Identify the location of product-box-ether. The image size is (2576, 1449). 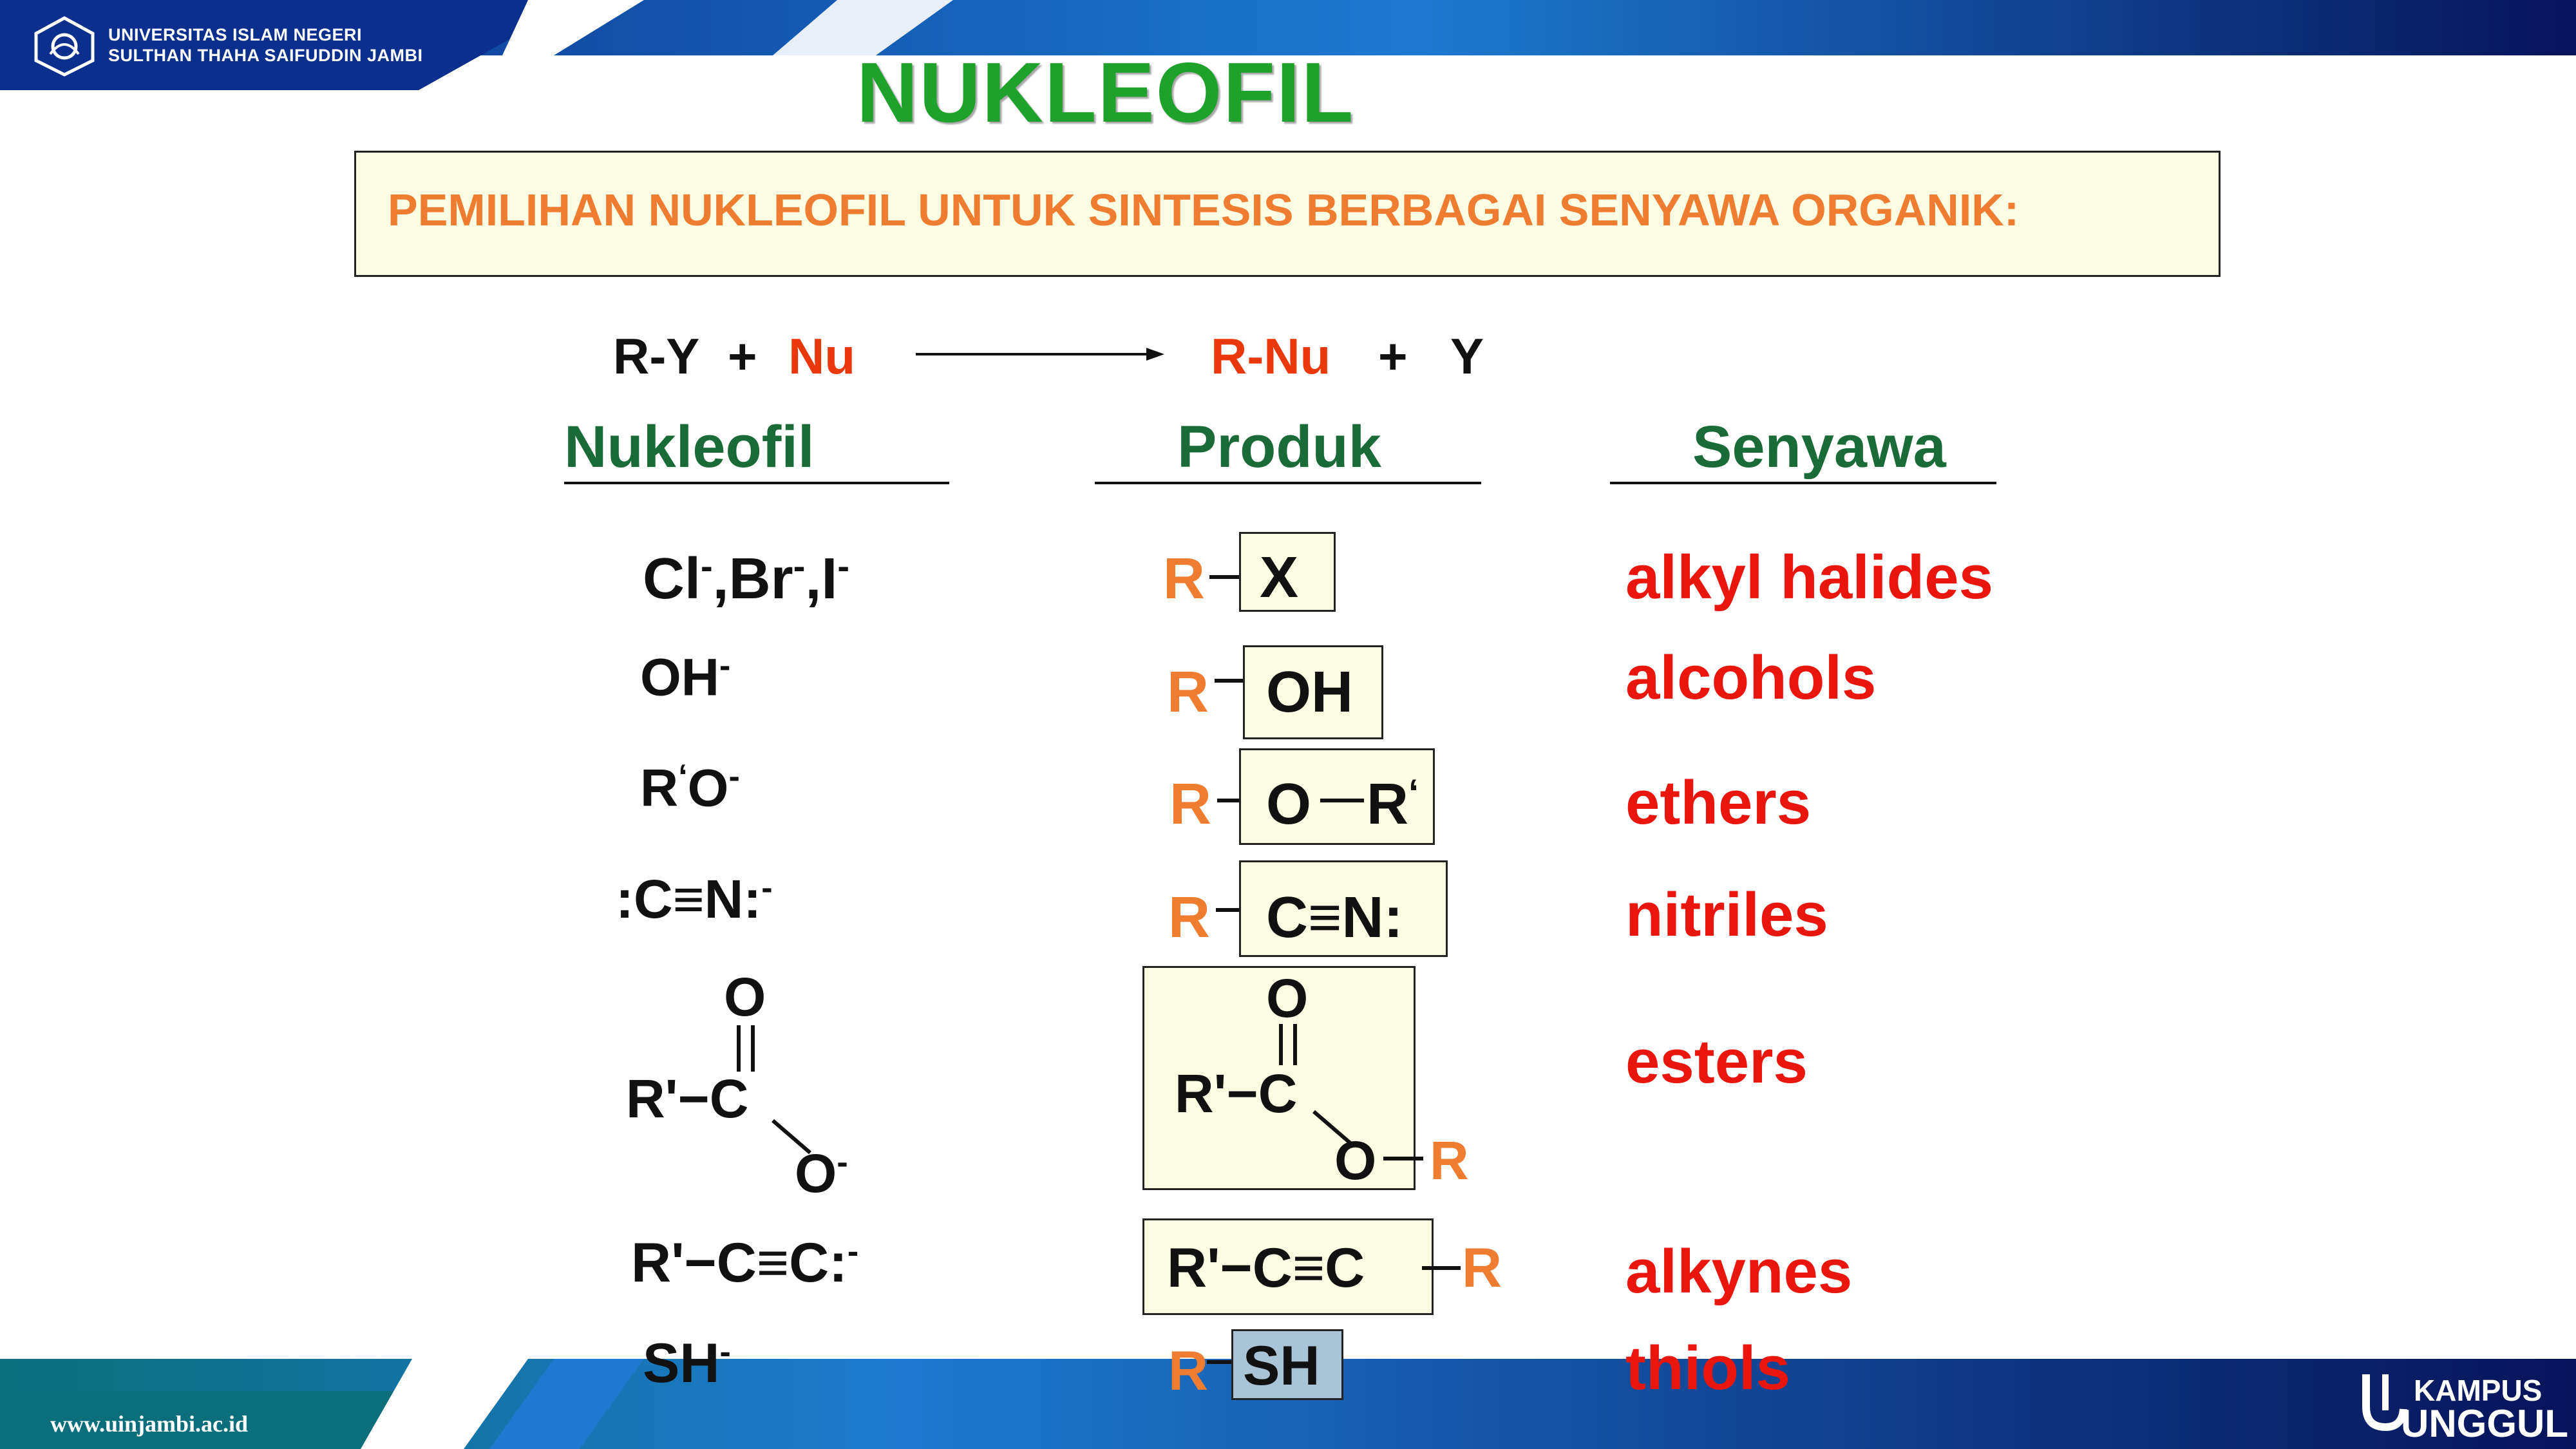
(1337, 796).